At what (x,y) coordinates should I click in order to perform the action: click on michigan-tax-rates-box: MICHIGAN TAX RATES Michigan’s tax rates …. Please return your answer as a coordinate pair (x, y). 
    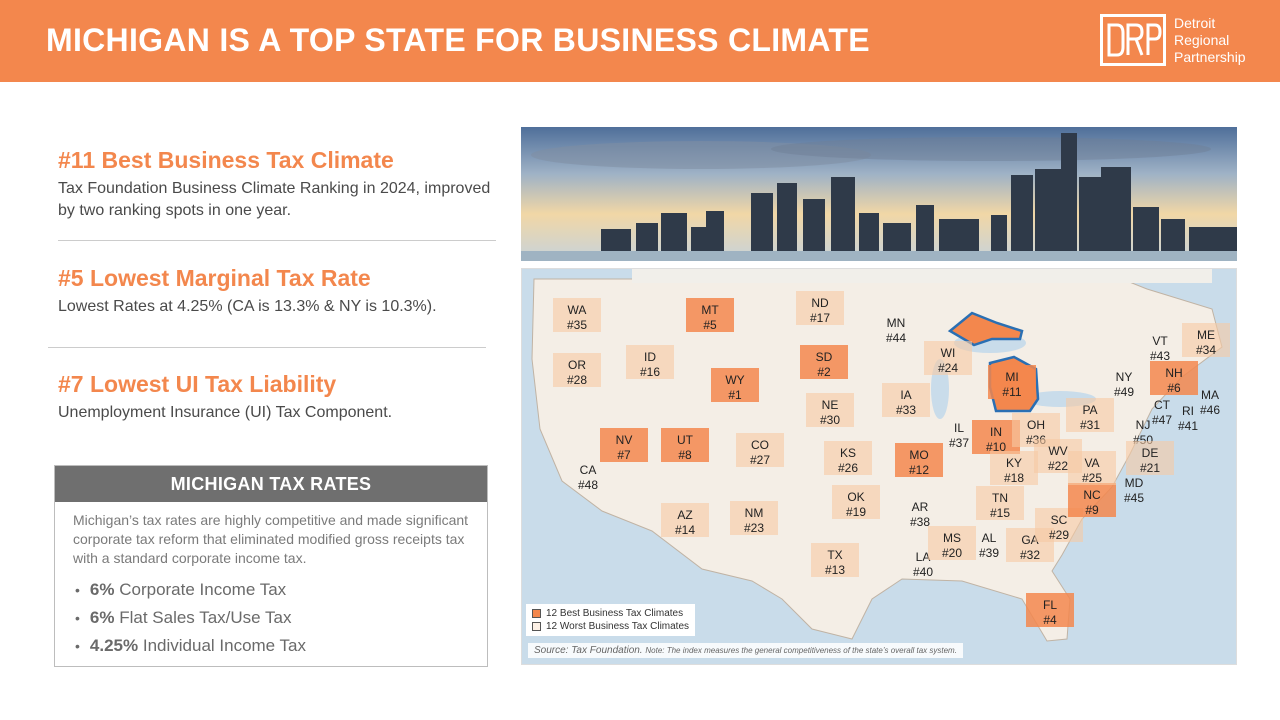
    Looking at the image, I should click on (271, 566).